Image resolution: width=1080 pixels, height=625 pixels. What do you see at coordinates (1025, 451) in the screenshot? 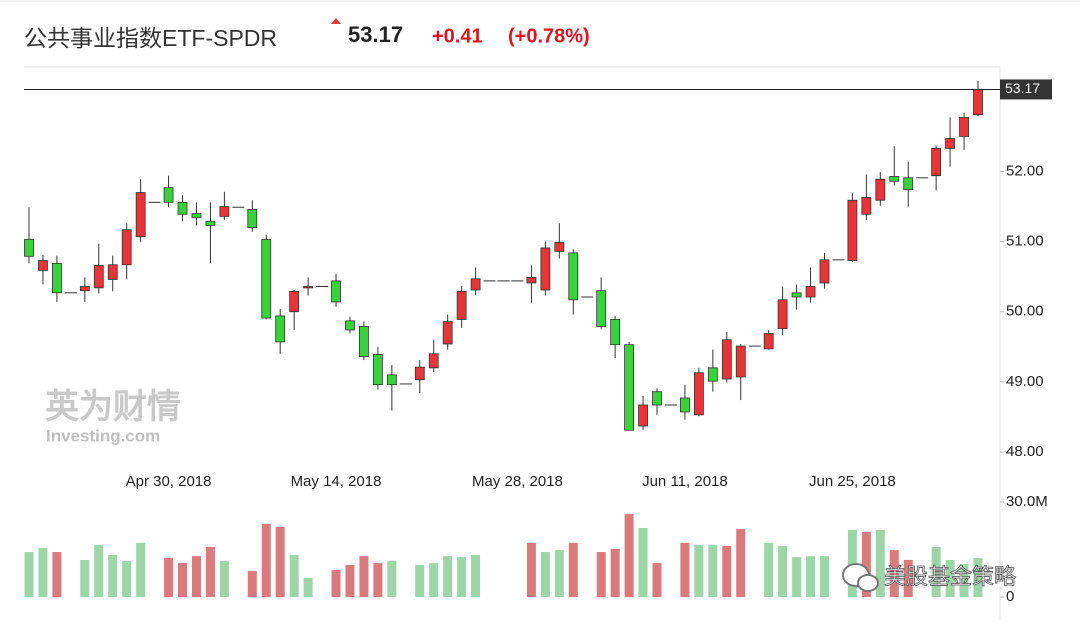
I see `y-tick-label: 48.00` at bounding box center [1025, 451].